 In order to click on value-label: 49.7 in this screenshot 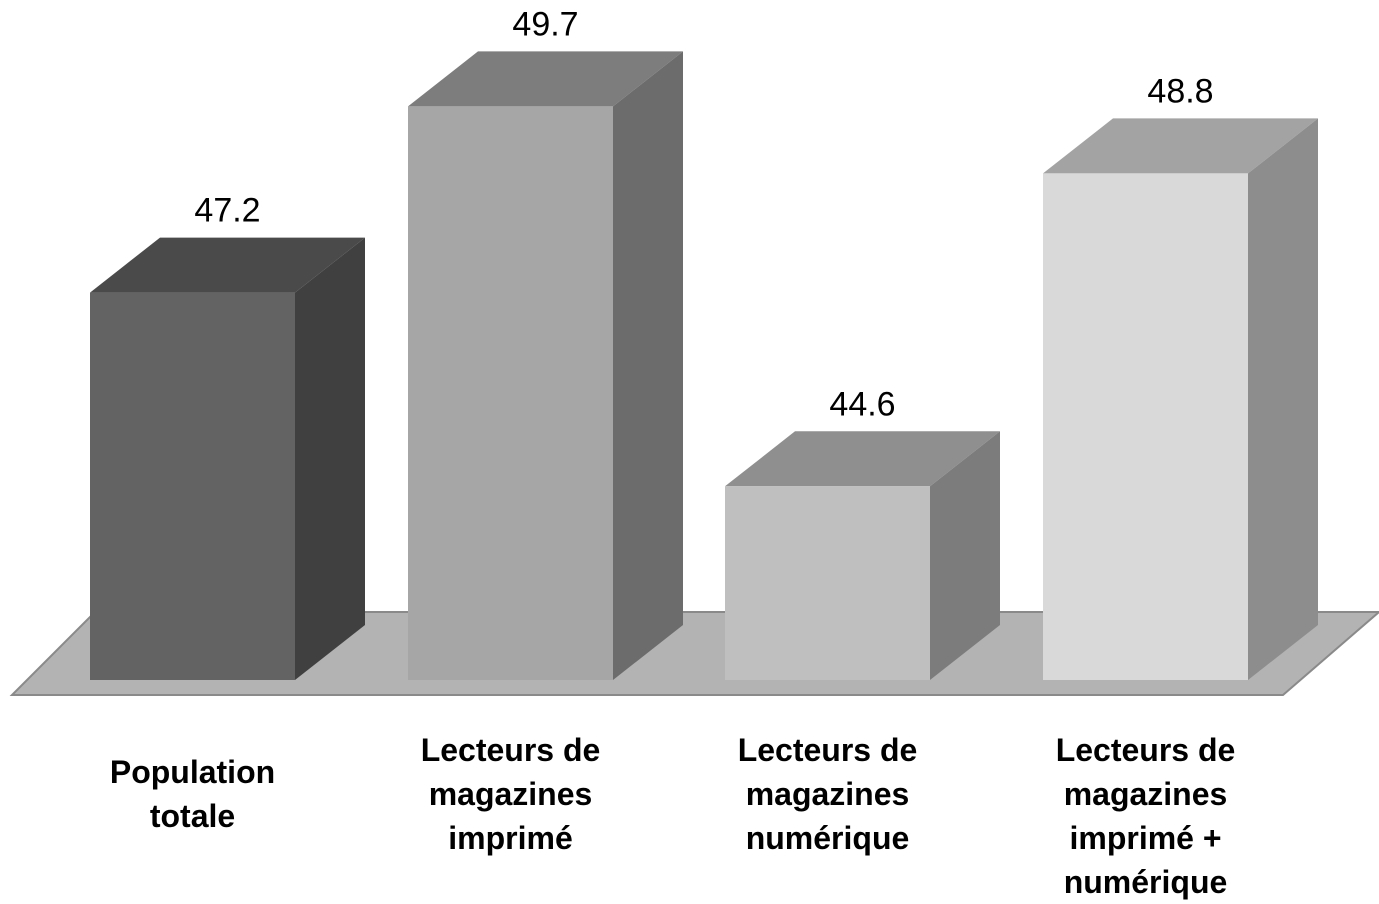, I will do `click(545, 24)`.